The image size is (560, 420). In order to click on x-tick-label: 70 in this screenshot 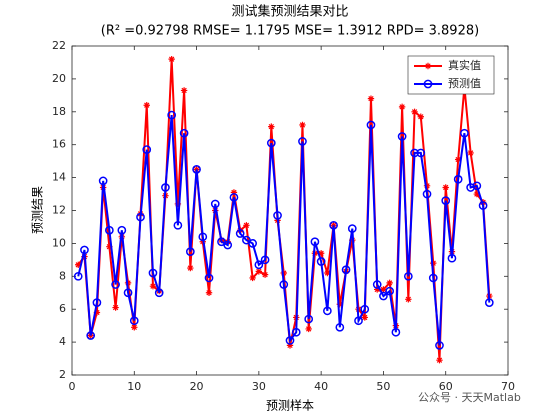, I will do `click(508, 386)`.